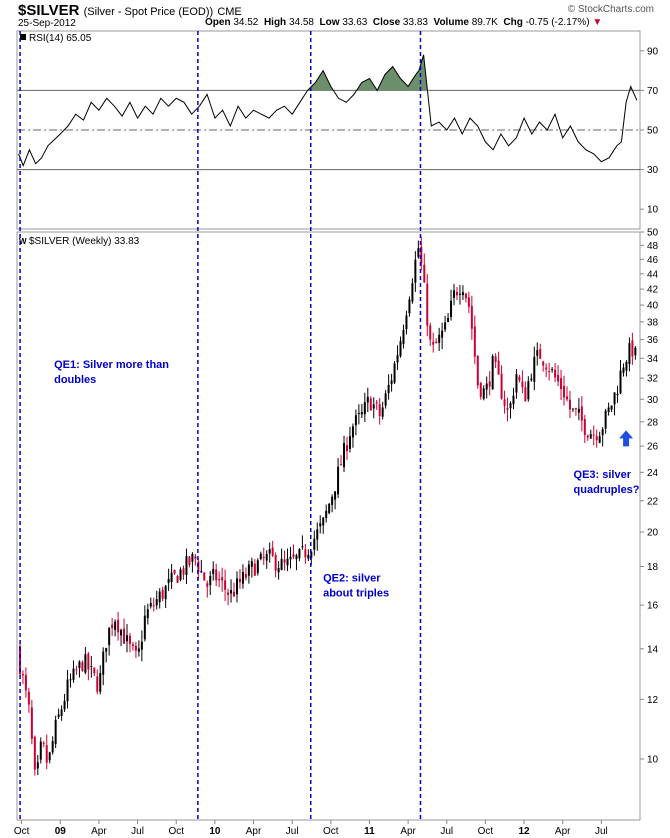 This screenshot has width=670, height=838. Describe the element at coordinates (653, 567) in the screenshot. I see `price-tick-label: 18` at that location.